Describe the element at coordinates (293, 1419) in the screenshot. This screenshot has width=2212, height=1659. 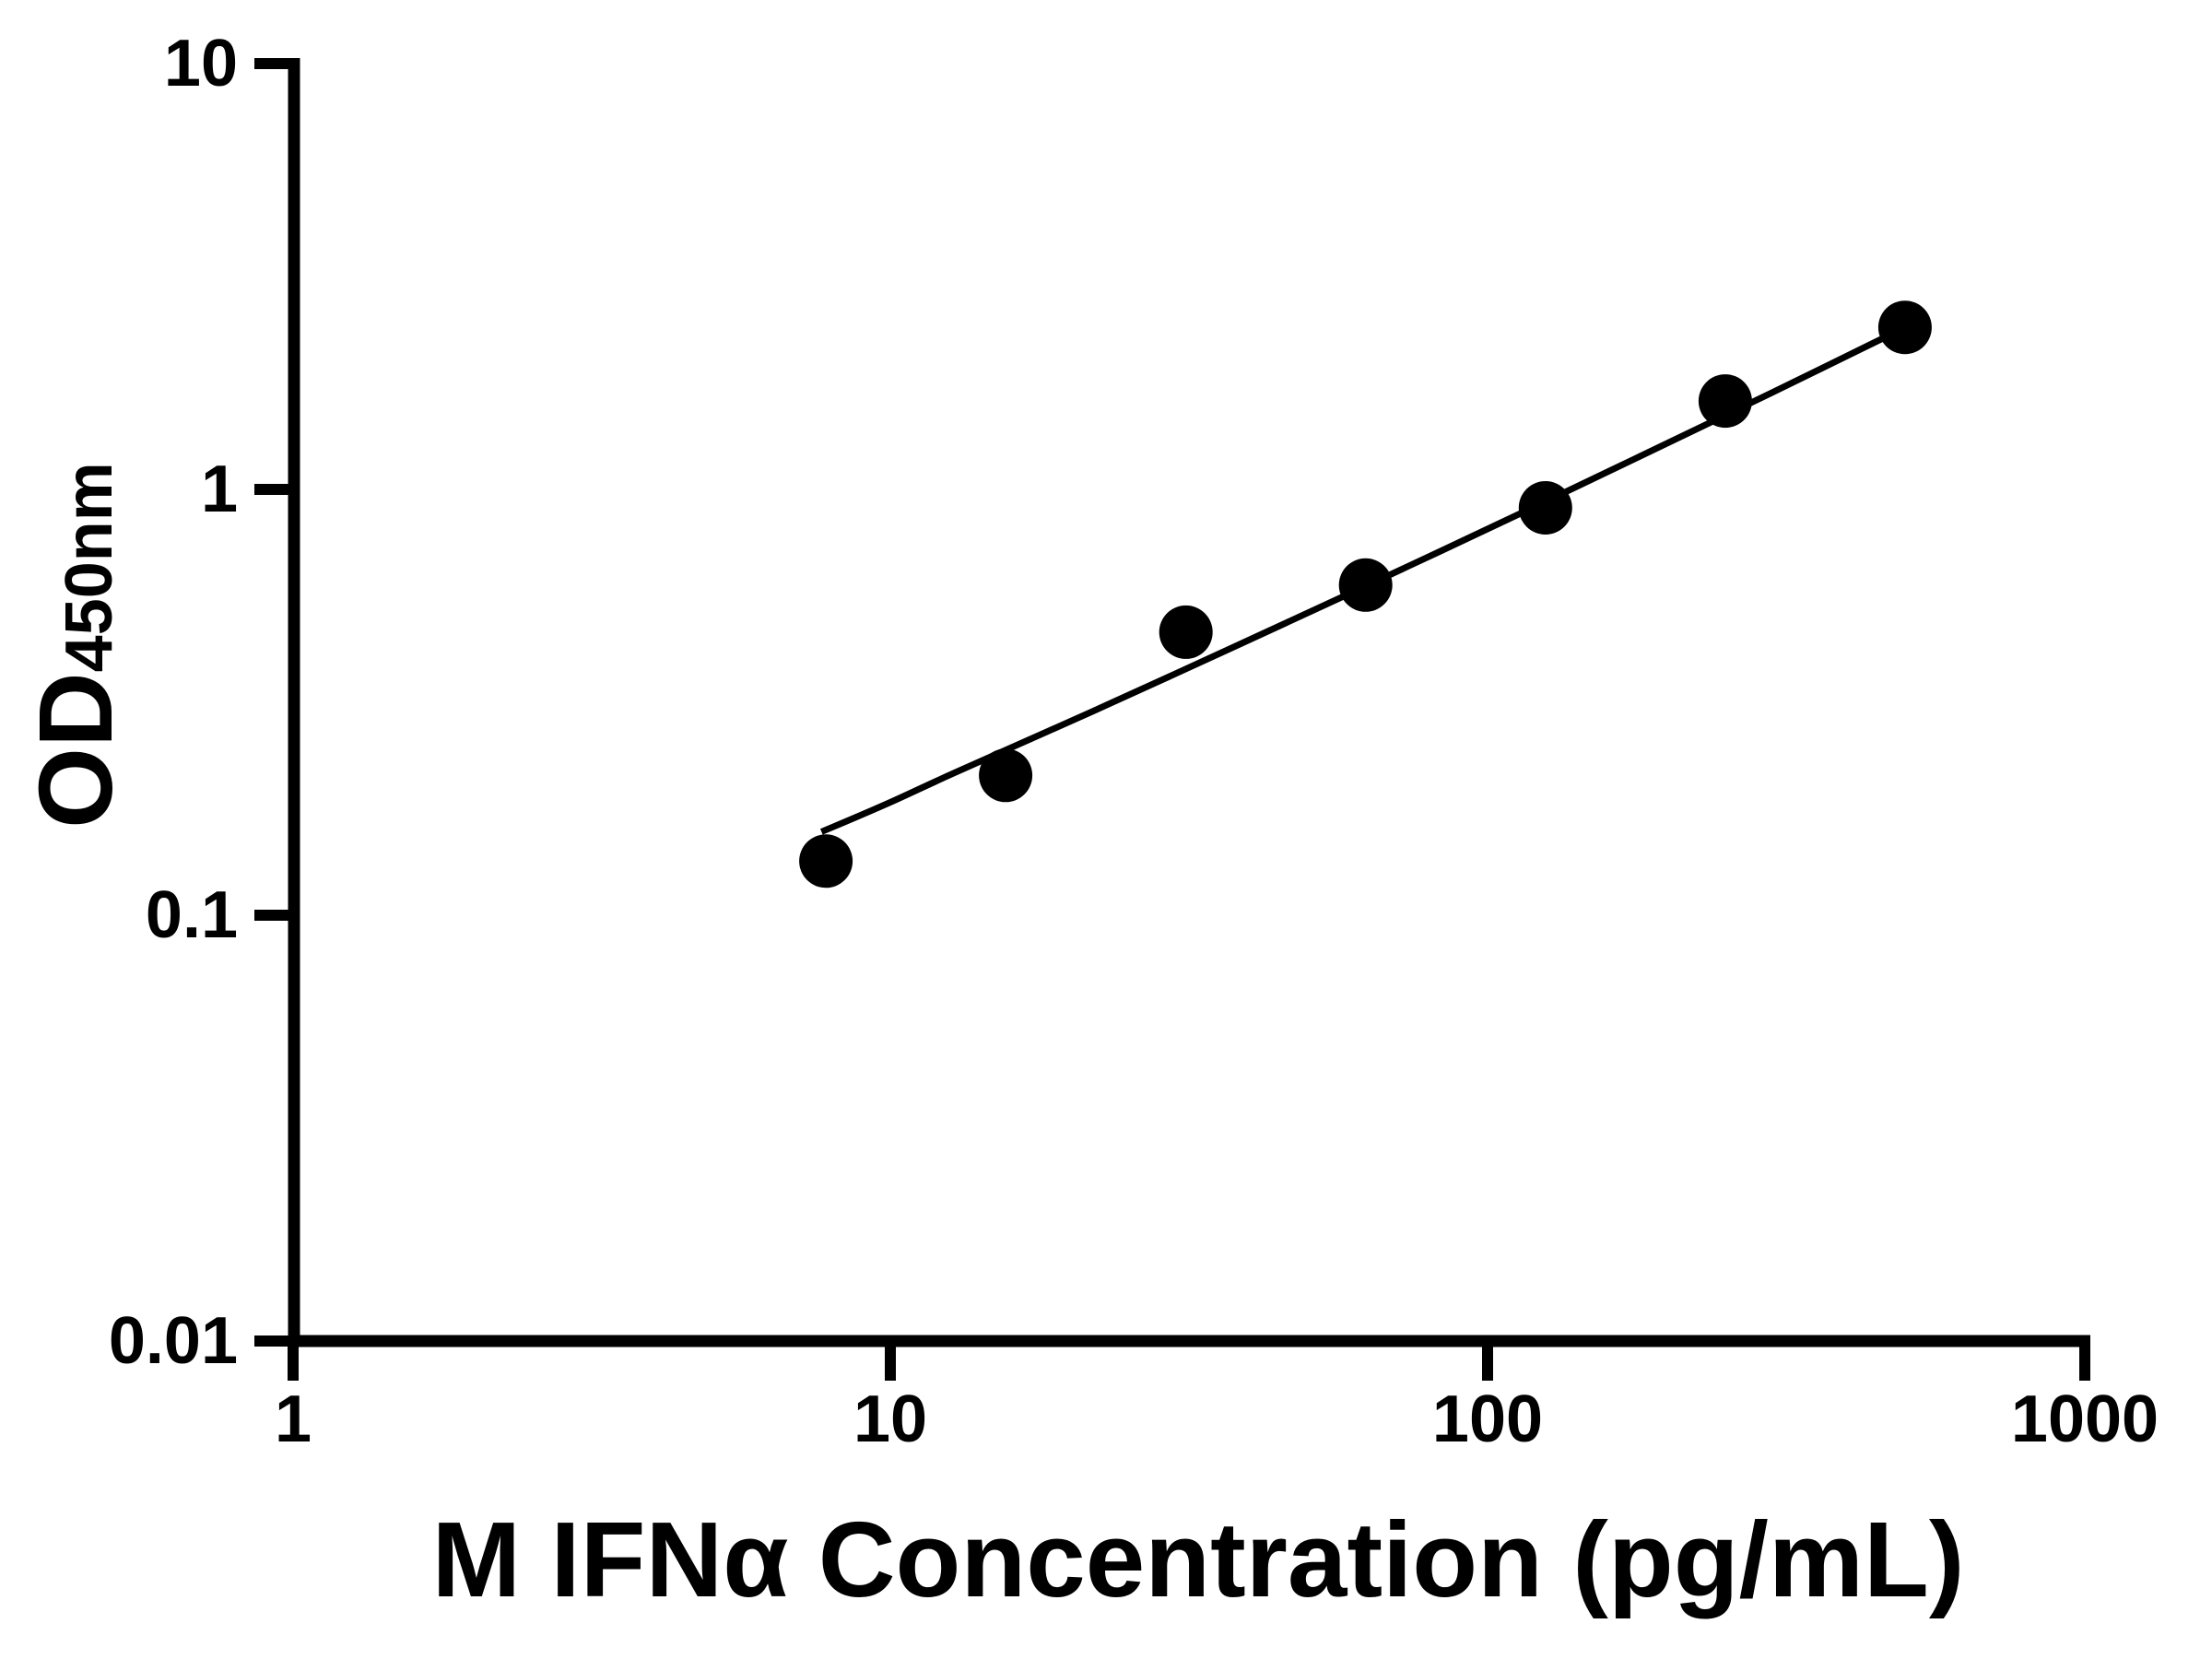
I see `x-tick-label: 1` at that location.